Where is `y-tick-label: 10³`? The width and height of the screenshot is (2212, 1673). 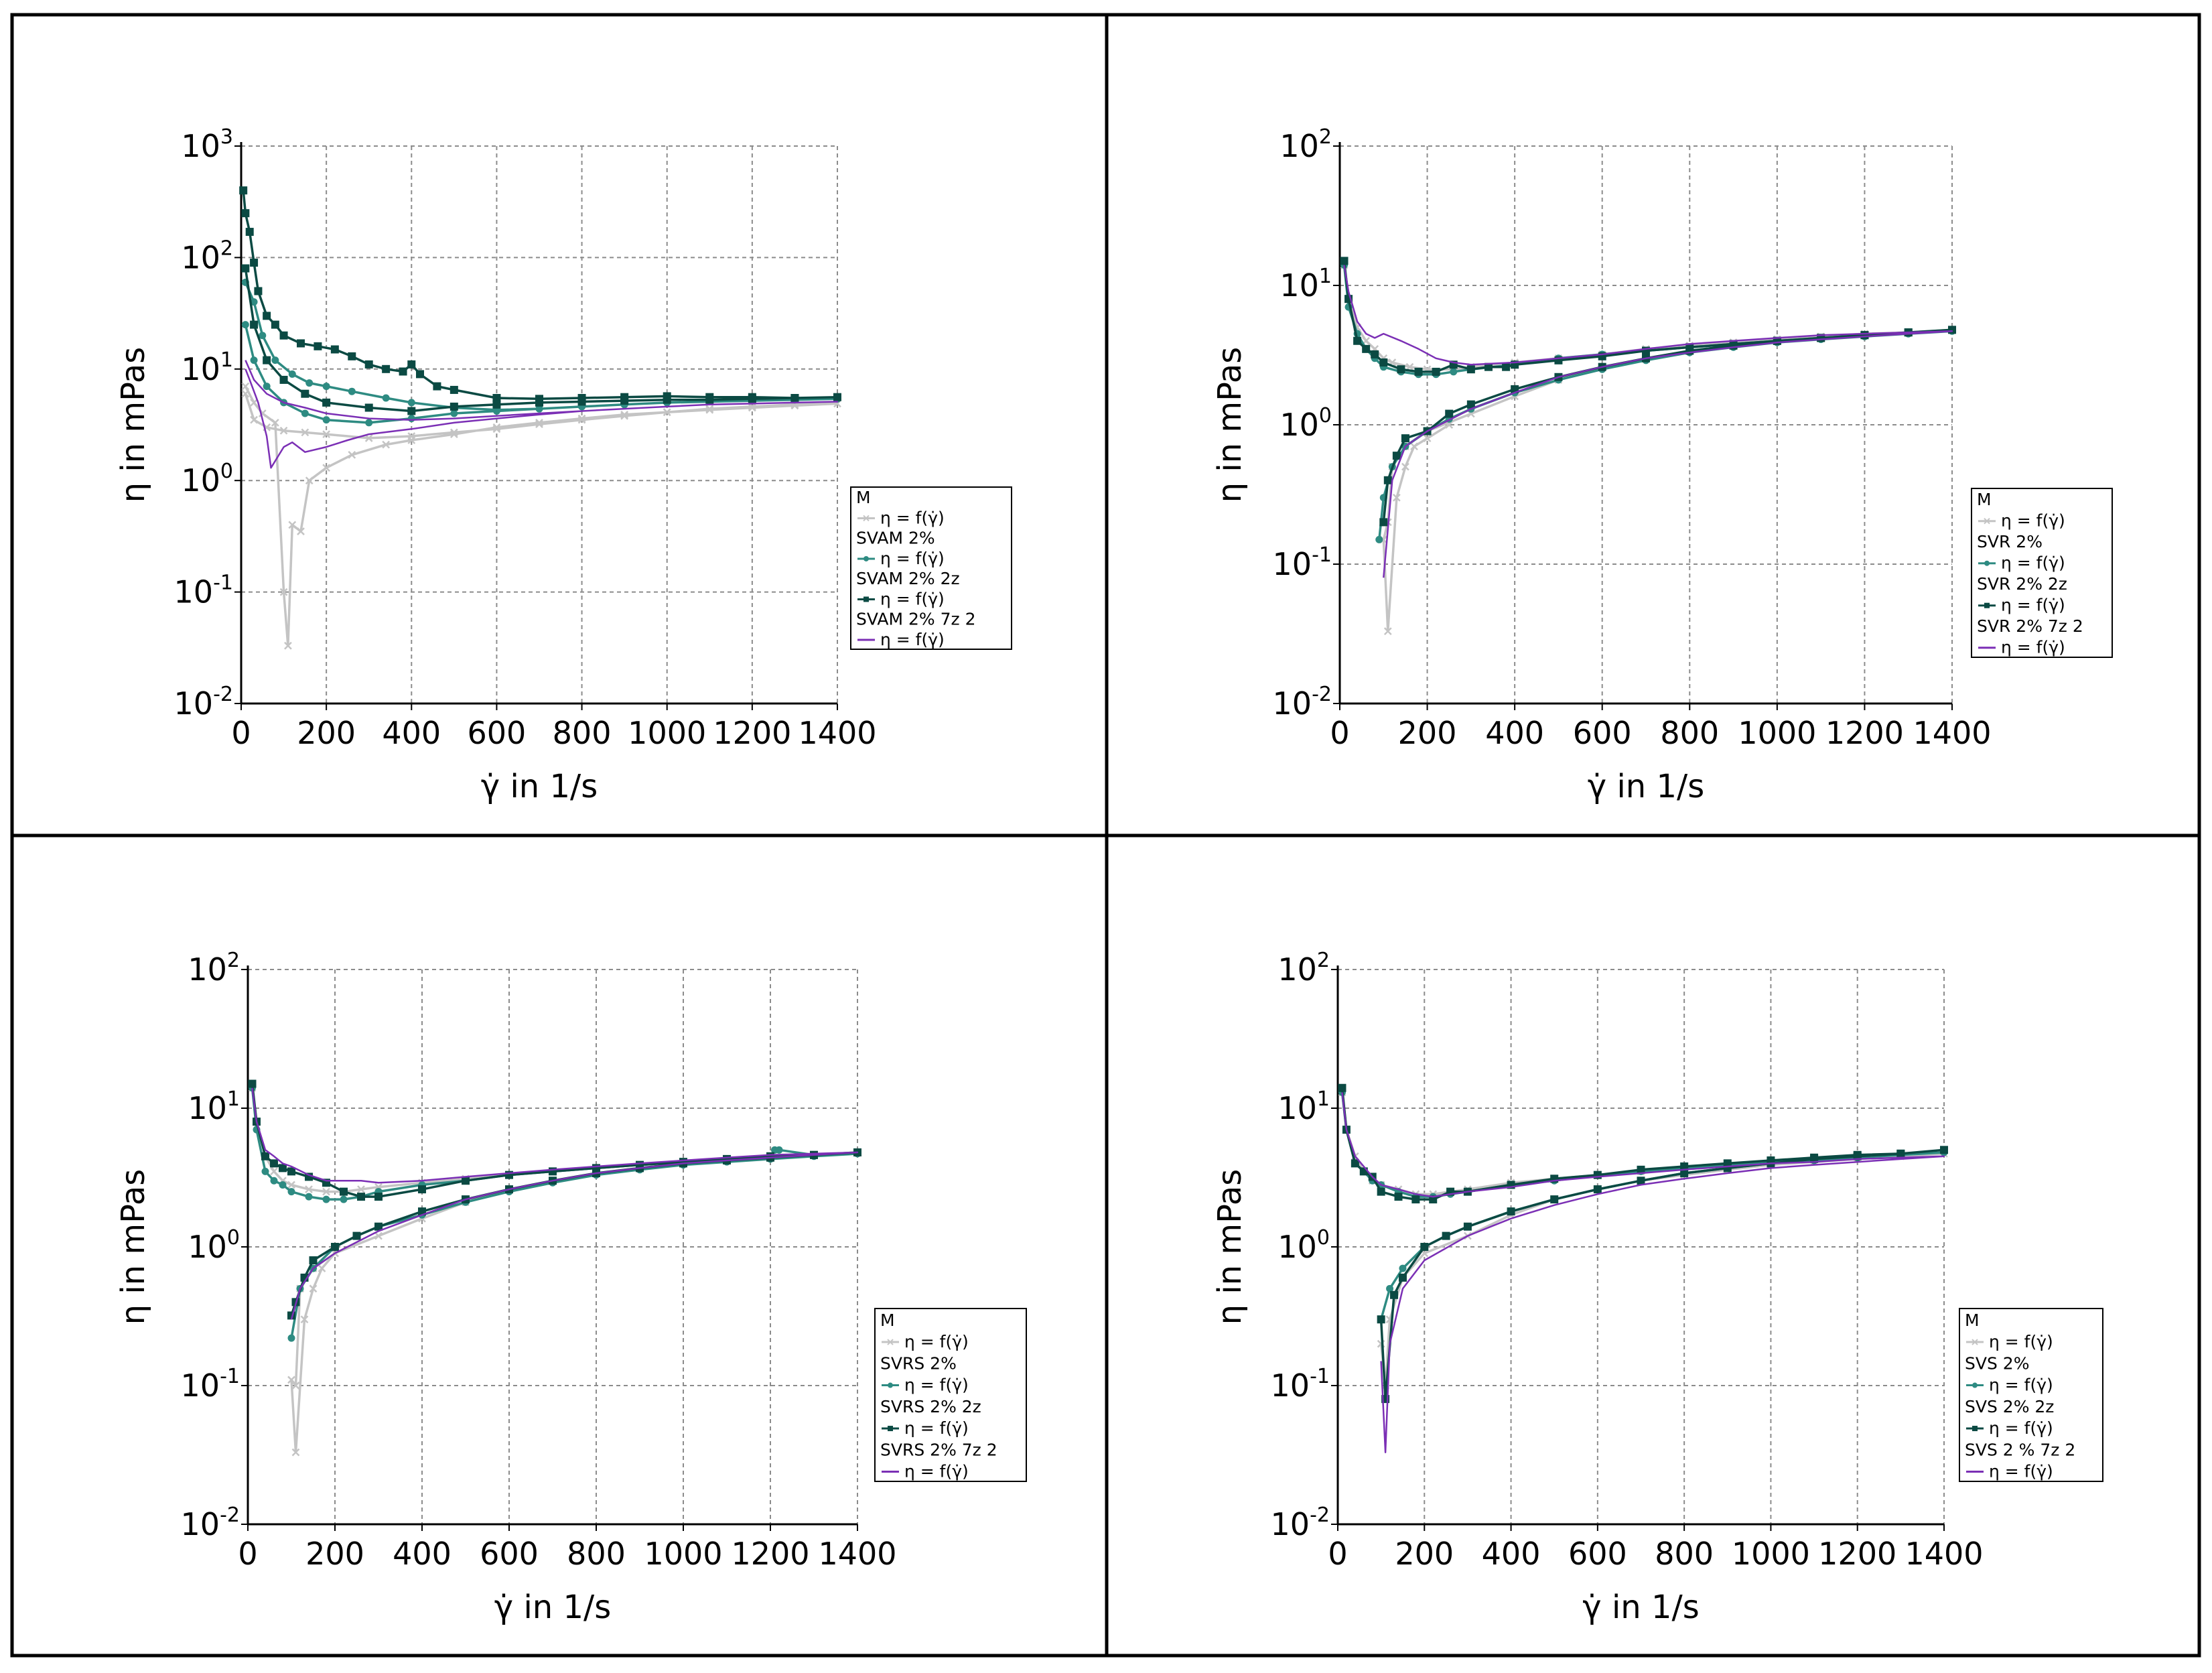 y-tick-label: 10³ is located at coordinates (207, 144).